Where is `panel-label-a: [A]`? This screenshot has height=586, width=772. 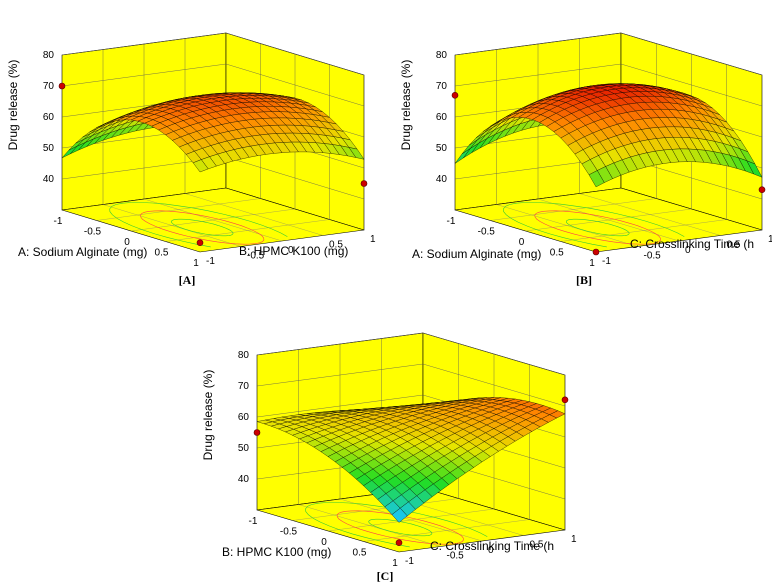
panel-label-a: [A] is located at coordinates (187, 280).